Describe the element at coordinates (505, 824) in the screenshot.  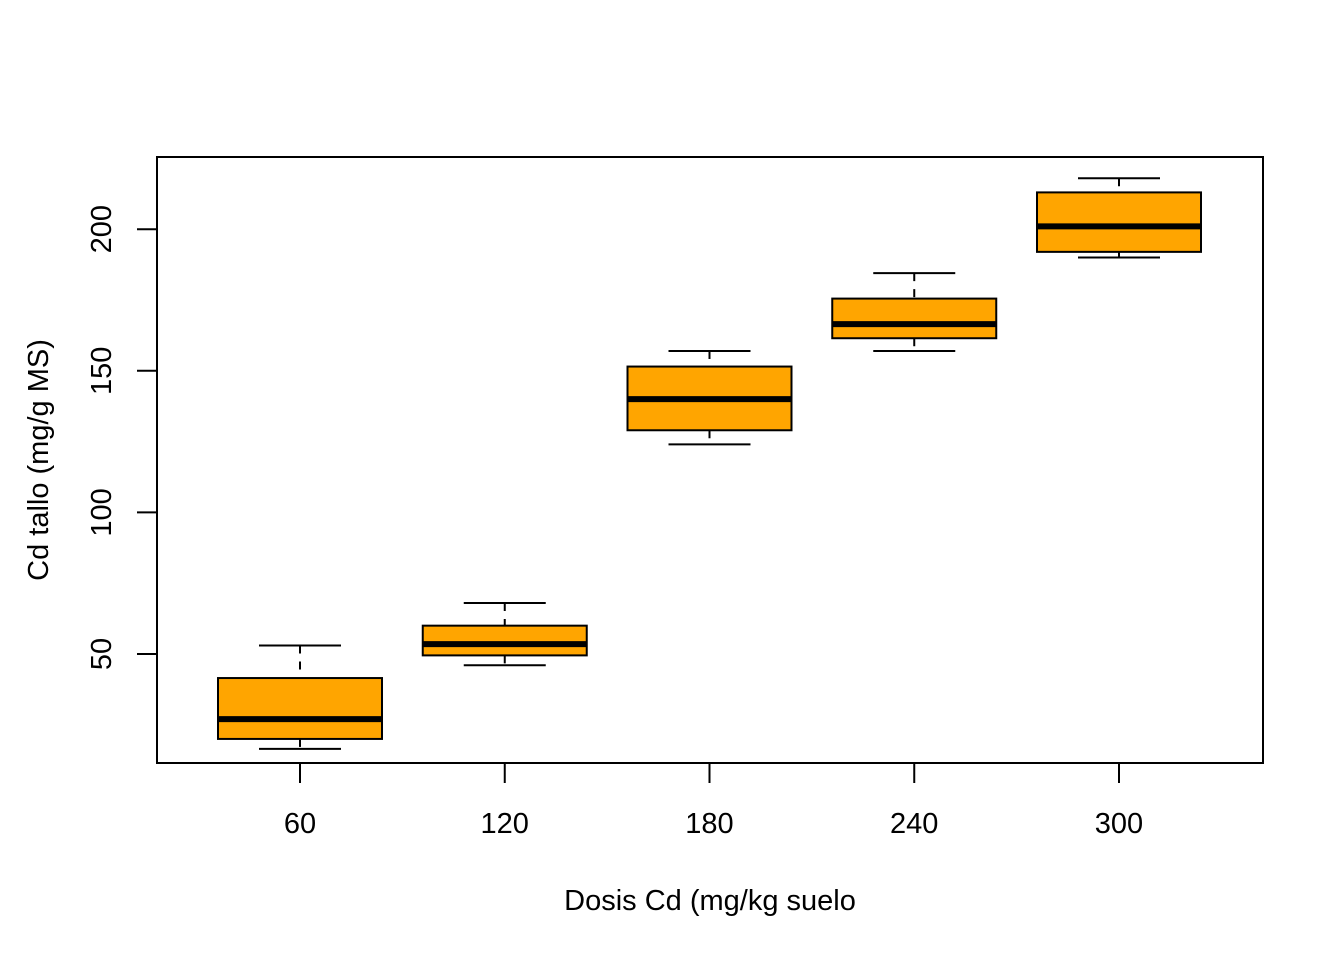
I see `x-tick-label: 120` at that location.